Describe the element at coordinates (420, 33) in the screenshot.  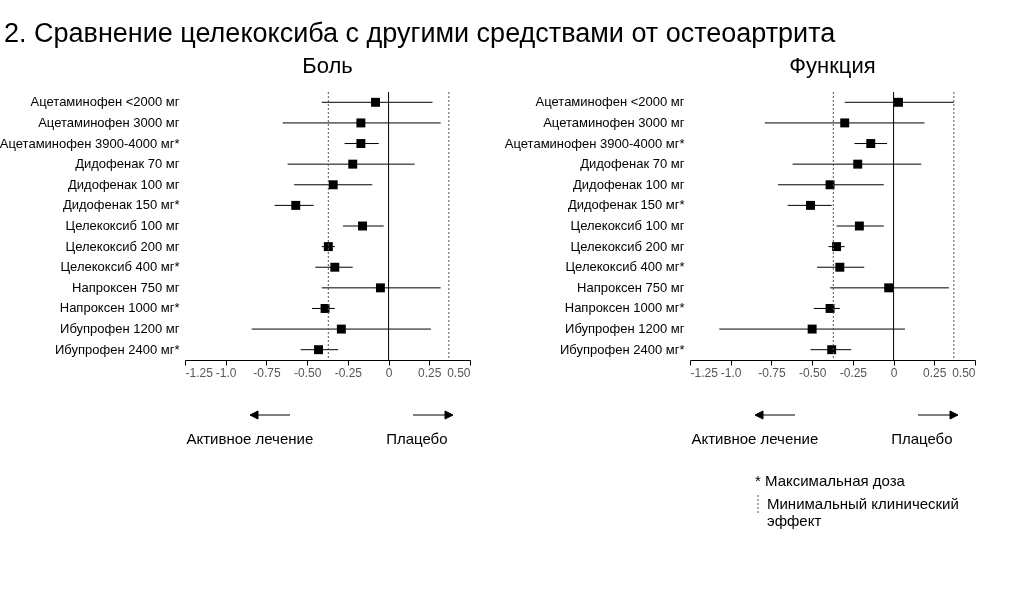
I see `chart-title: 2. Сравнение целекоксиба с другими средствами от остеоартрита` at that location.